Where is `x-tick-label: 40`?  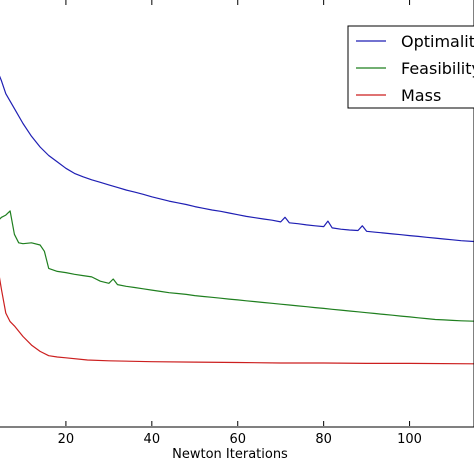
x-tick-label: 40 is located at coordinates (152, 439).